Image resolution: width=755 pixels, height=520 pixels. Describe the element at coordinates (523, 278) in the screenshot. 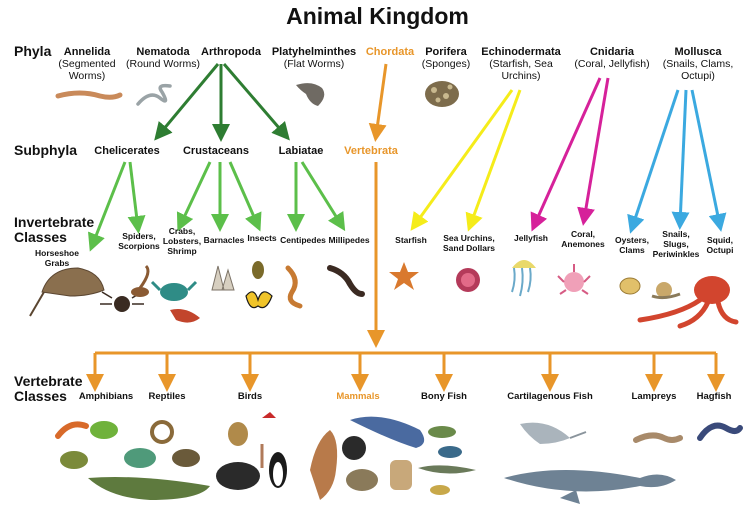

I see `jellyfish-illustration` at that location.